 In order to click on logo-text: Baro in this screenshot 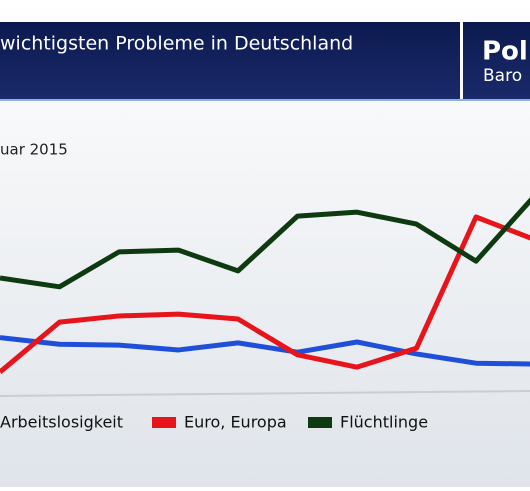, I will do `click(502, 76)`.